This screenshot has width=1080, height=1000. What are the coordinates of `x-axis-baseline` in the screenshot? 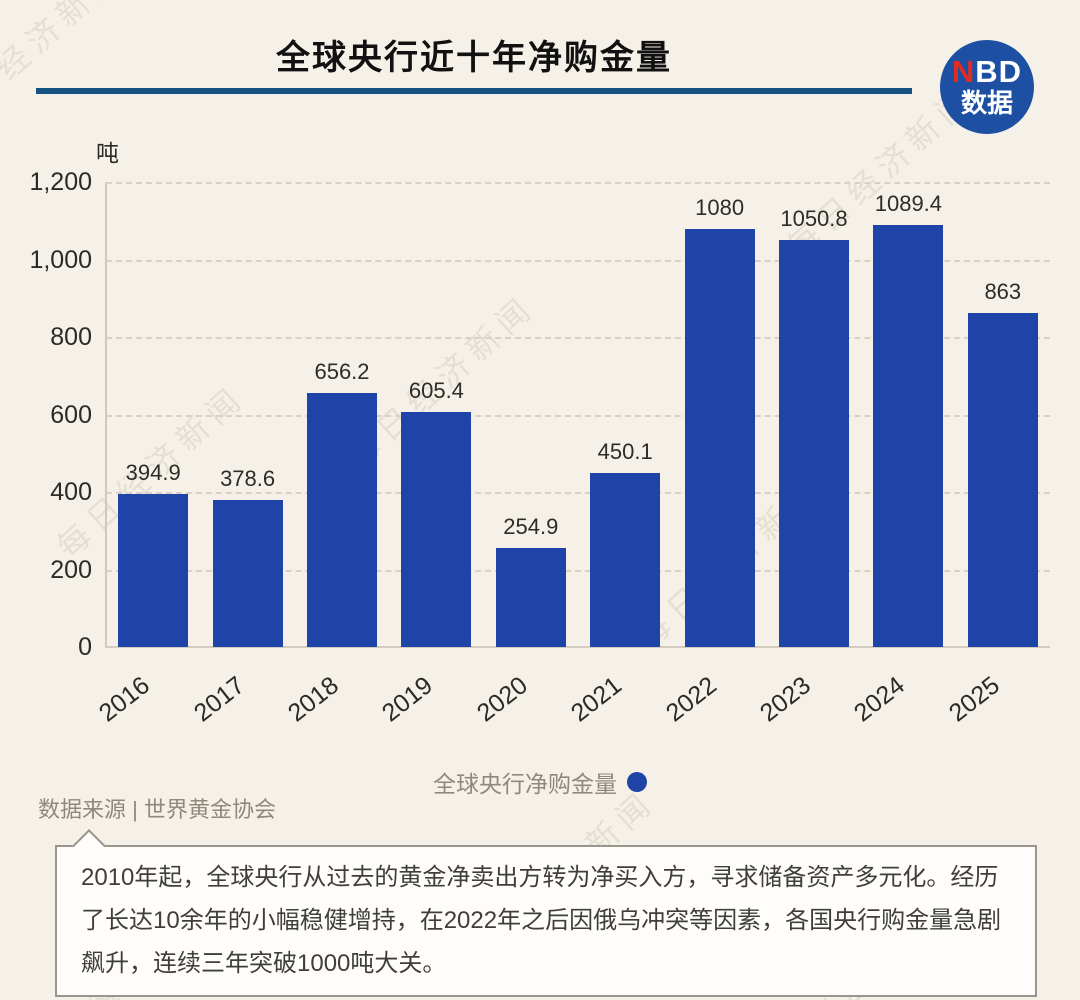 It's located at (578, 647).